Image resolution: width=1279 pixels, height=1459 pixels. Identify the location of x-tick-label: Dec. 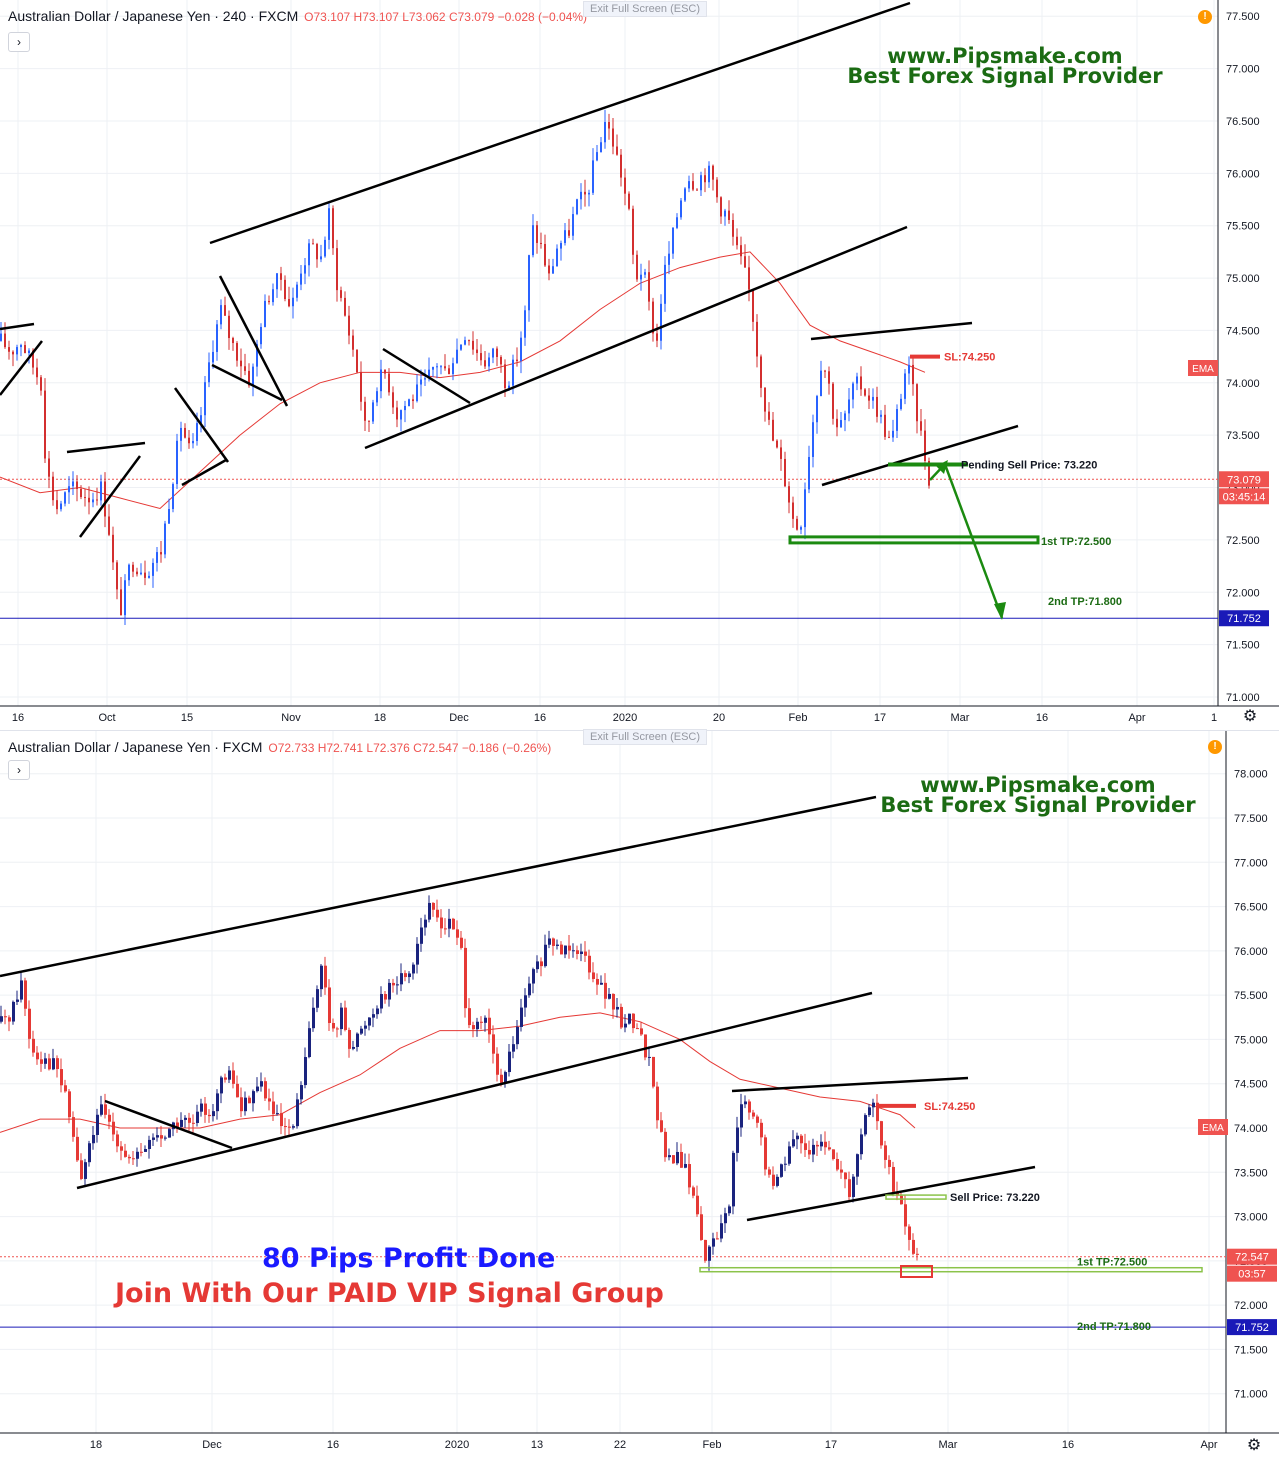
(212, 1445).